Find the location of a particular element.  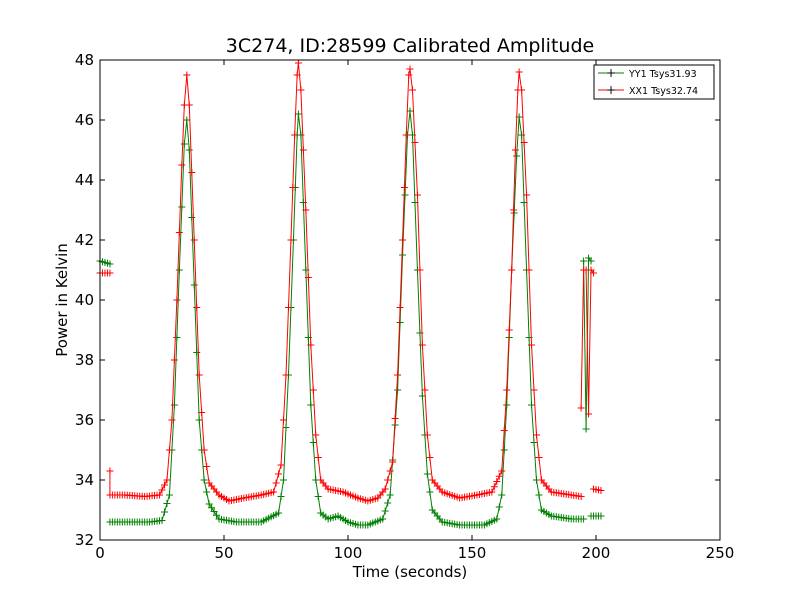

x-tick-label: 150 is located at coordinates (472, 553).